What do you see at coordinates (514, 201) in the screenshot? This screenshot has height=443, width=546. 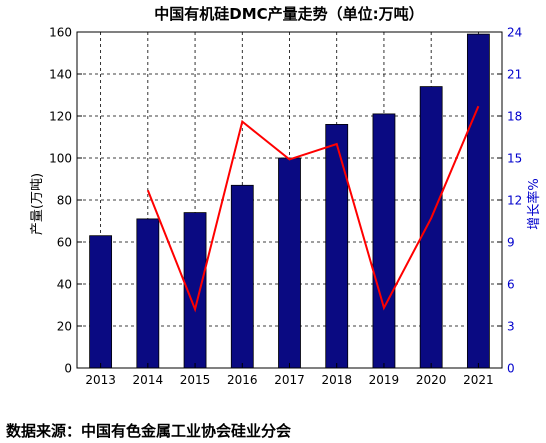 I see `y2-tick-label: 12` at bounding box center [514, 201].